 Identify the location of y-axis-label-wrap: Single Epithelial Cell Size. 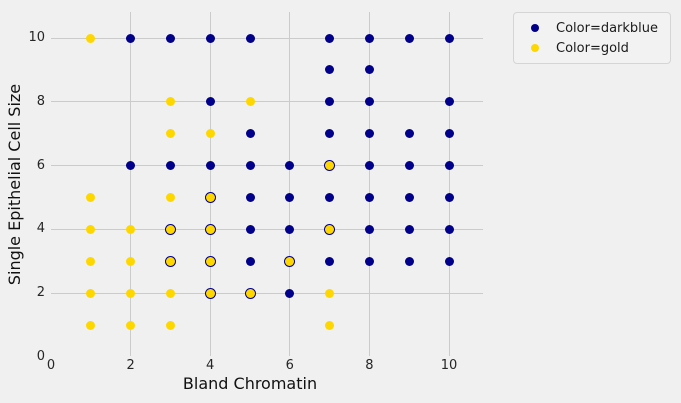
(15, 184).